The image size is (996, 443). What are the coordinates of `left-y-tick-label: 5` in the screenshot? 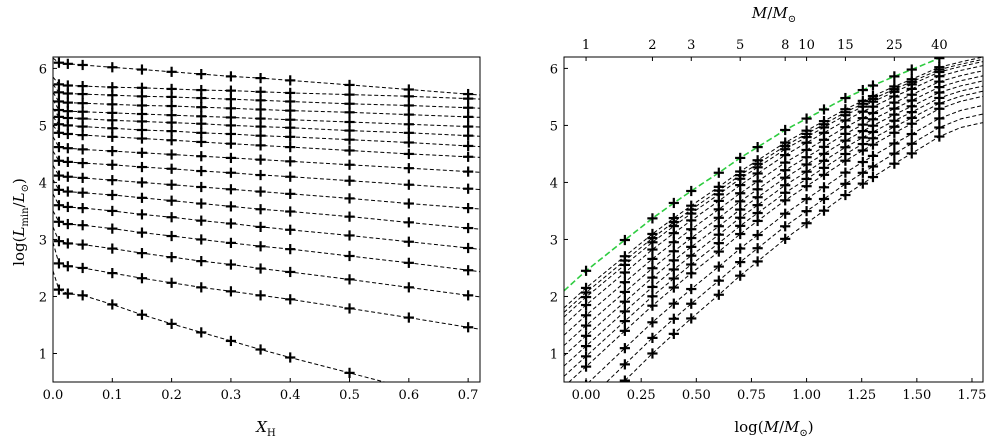 It's located at (43, 126).